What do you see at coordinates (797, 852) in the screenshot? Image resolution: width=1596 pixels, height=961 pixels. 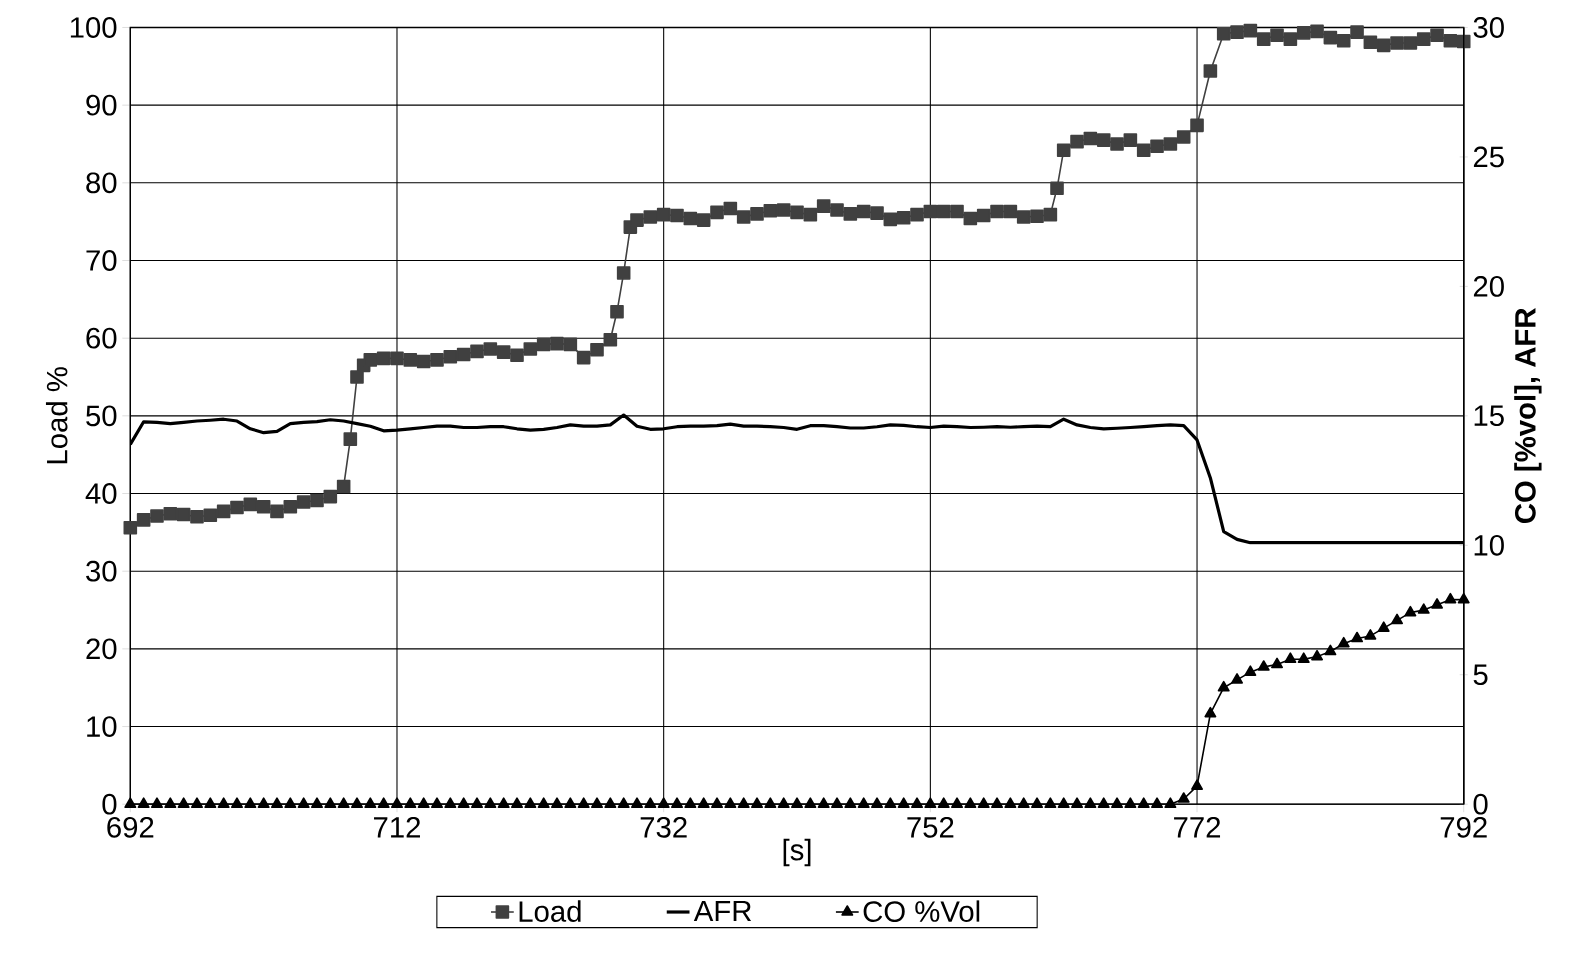 I see `x-axis-title: [s]` at bounding box center [797, 852].